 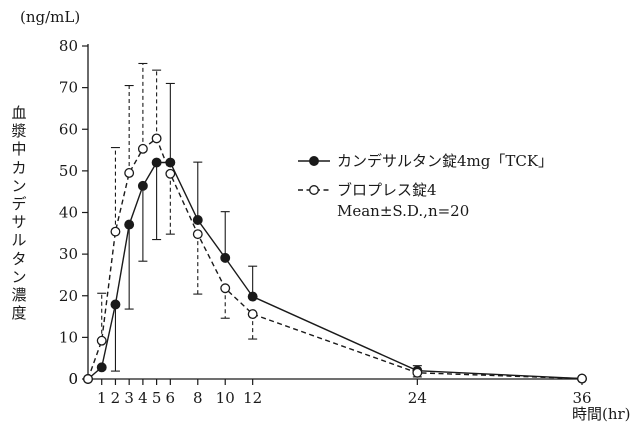 I want to click on y-axis-label-char: 濃, so click(x=19, y=295).